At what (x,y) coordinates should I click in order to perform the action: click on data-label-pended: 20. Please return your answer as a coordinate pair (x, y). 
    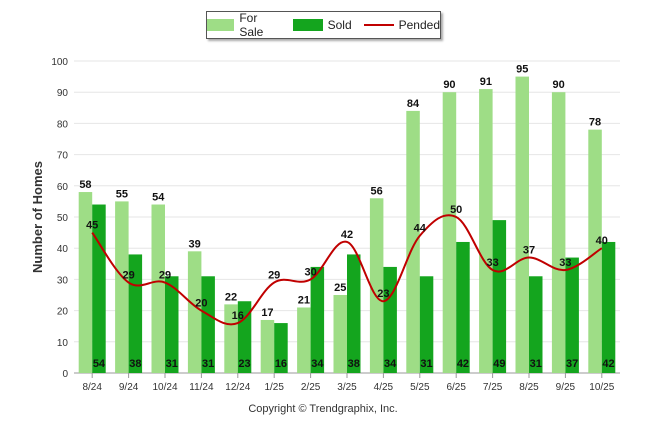
    Looking at the image, I should click on (201, 304).